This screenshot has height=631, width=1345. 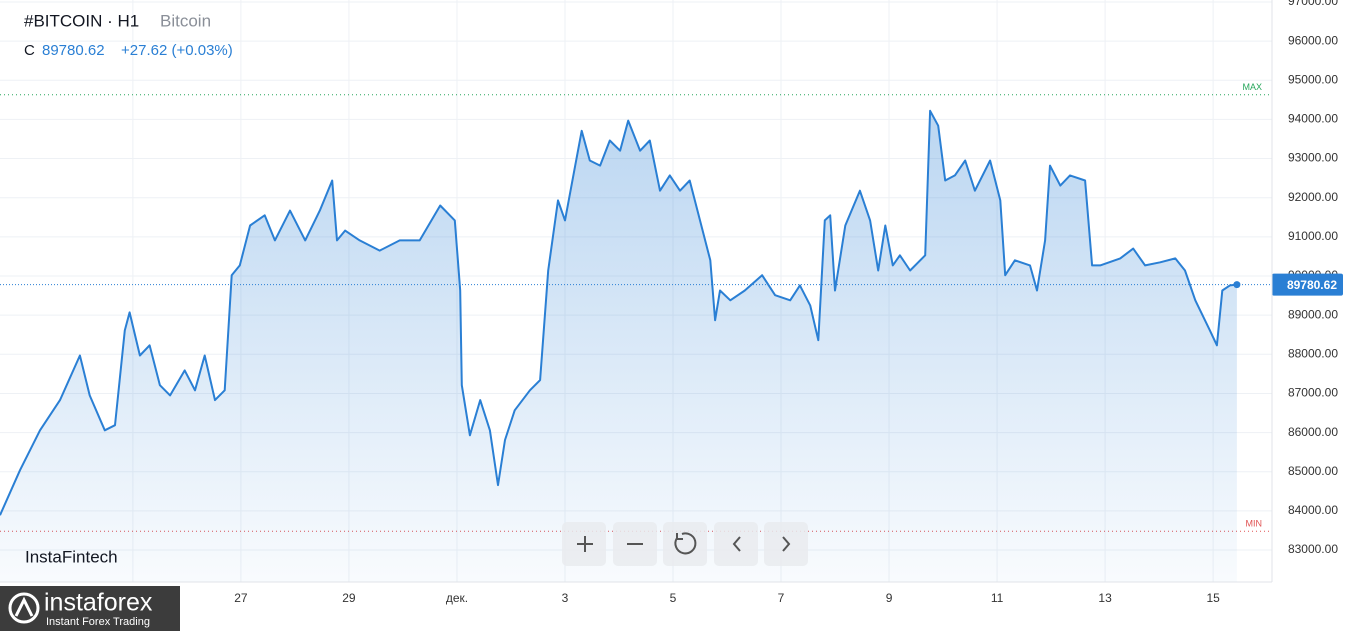 What do you see at coordinates (1105, 598) in the screenshot?
I see `x-tick-label: 13` at bounding box center [1105, 598].